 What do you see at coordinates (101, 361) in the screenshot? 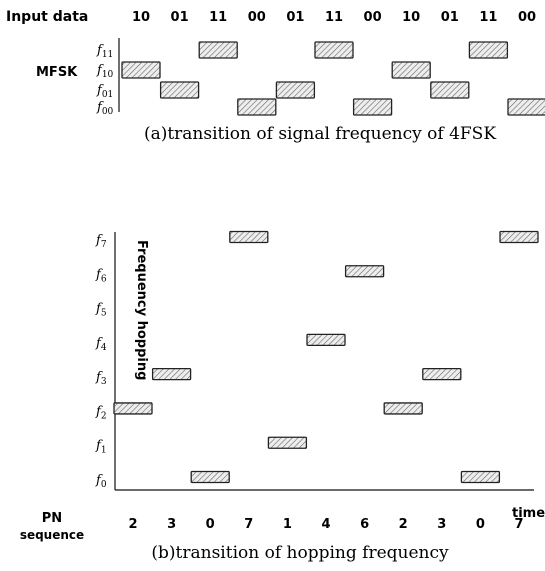
I see `hopping-frequency-labels: f7 f6 f5 f4 f3 f2 f1 f0` at bounding box center [101, 361].